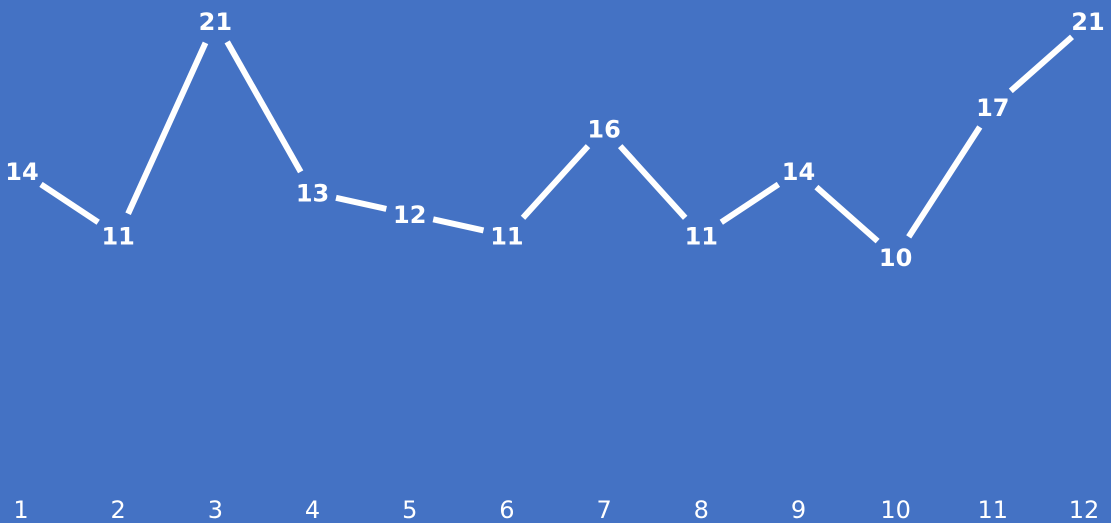  I want to click on data-label-4: 13, so click(312, 194).